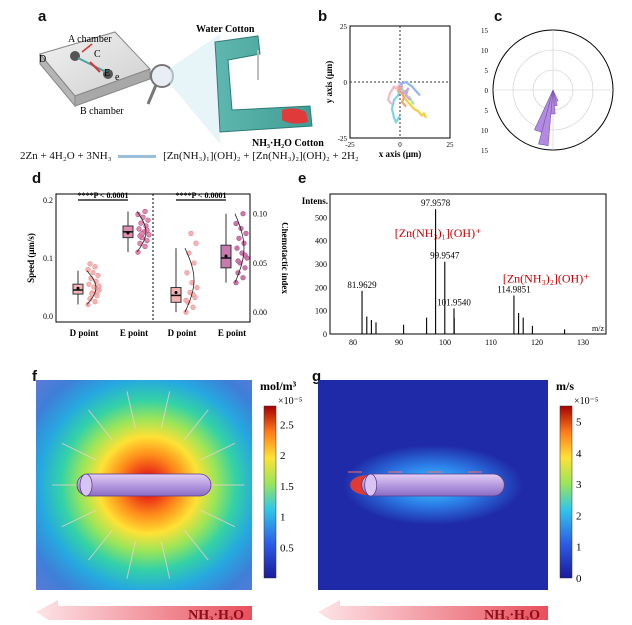 The image size is (632, 625). What do you see at coordinates (315, 201) in the screenshot?
I see `y-axis-label: Intens.` at bounding box center [315, 201].